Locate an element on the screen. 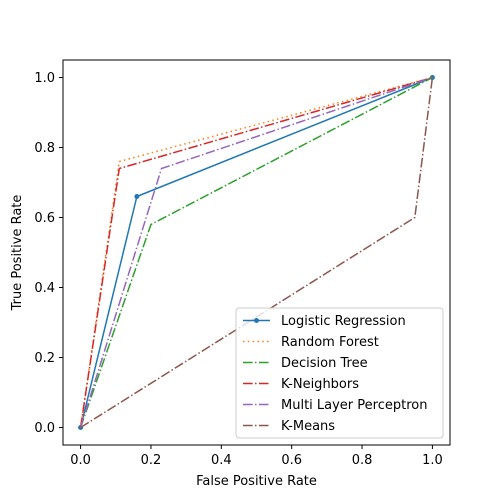 The image size is (500, 500). x-tick-label: 1.0 is located at coordinates (432, 460).